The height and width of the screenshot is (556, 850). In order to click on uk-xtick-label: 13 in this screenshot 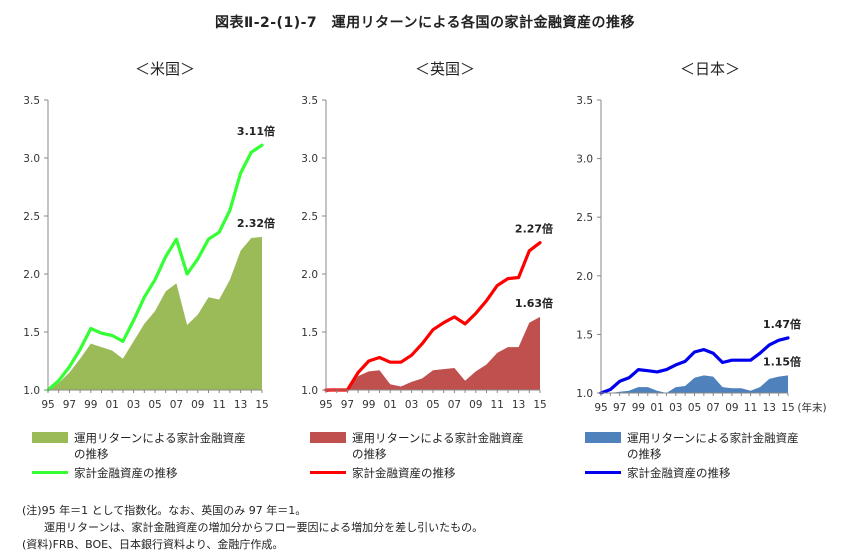, I will do `click(518, 405)`.